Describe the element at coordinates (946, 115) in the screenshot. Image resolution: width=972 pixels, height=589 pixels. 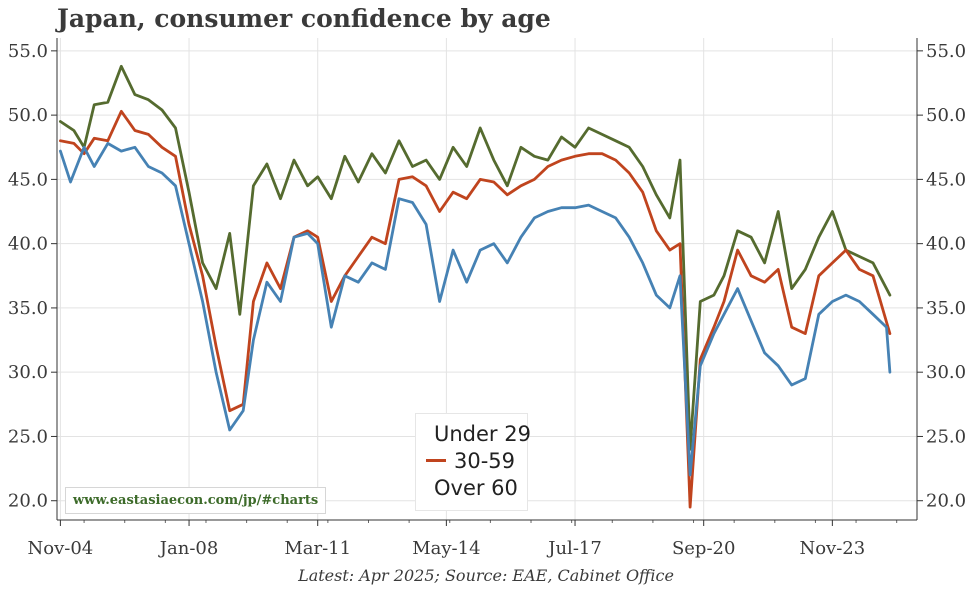
I see `y-tick-label-right: 50.0` at that location.